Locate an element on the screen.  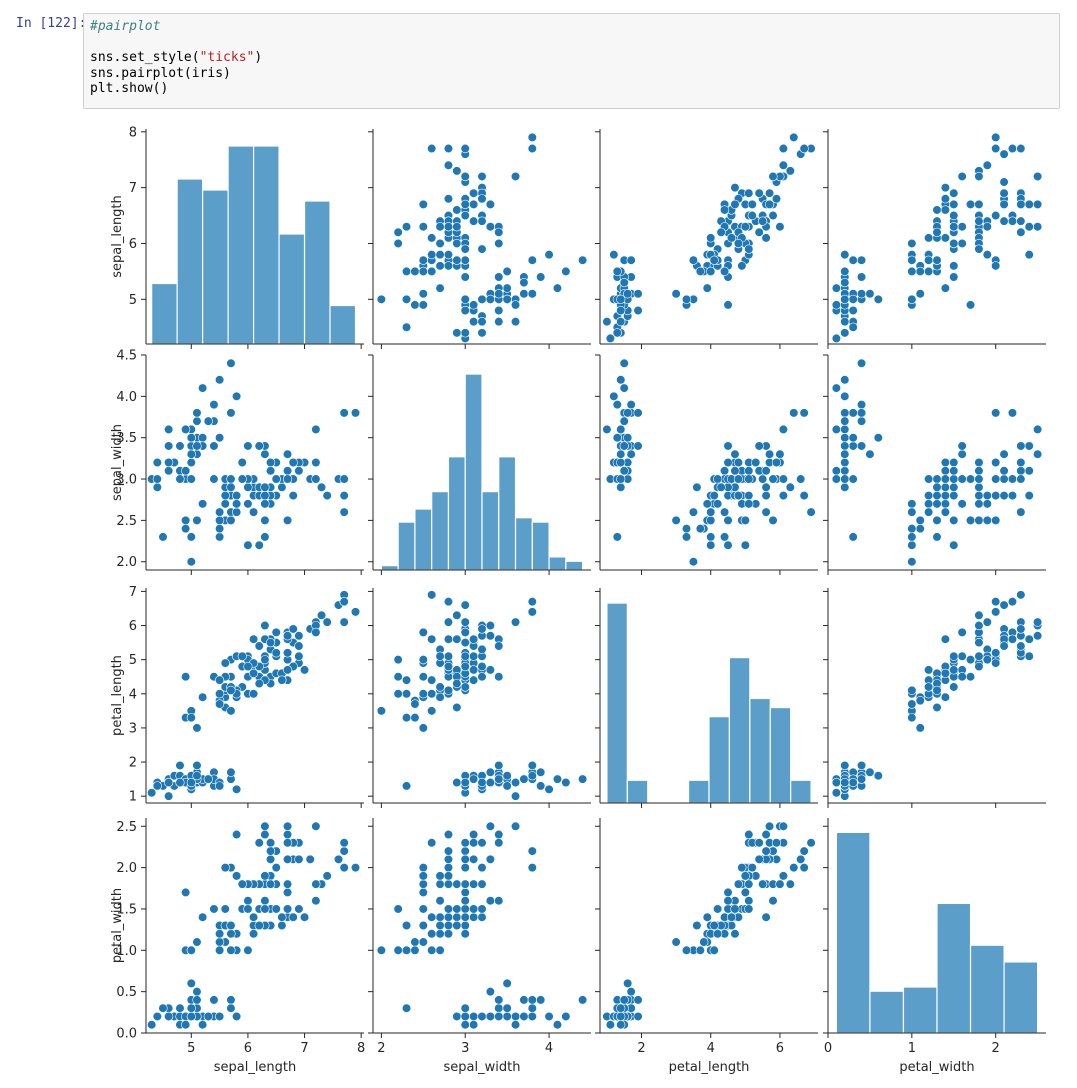
y-tick-label: 2.5 is located at coordinates (126, 521).